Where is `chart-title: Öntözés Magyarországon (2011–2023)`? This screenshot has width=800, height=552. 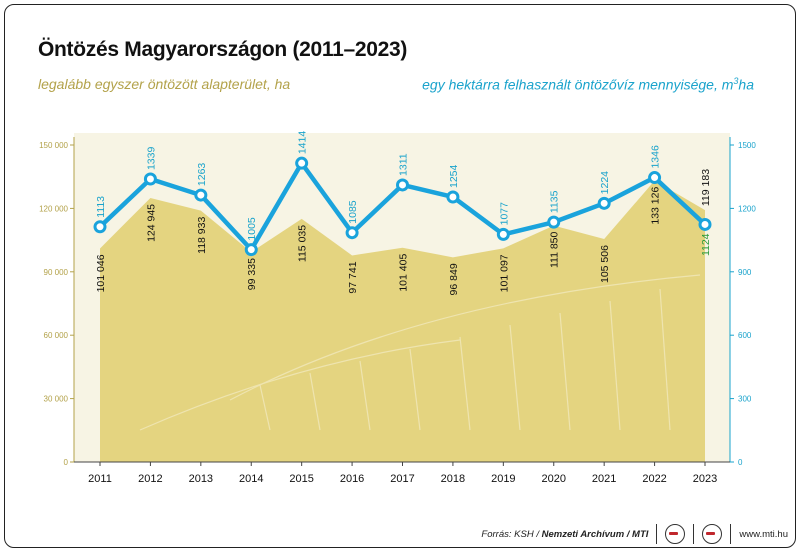 chart-title: Öntözés Magyarországon (2011–2023) is located at coordinates (223, 49).